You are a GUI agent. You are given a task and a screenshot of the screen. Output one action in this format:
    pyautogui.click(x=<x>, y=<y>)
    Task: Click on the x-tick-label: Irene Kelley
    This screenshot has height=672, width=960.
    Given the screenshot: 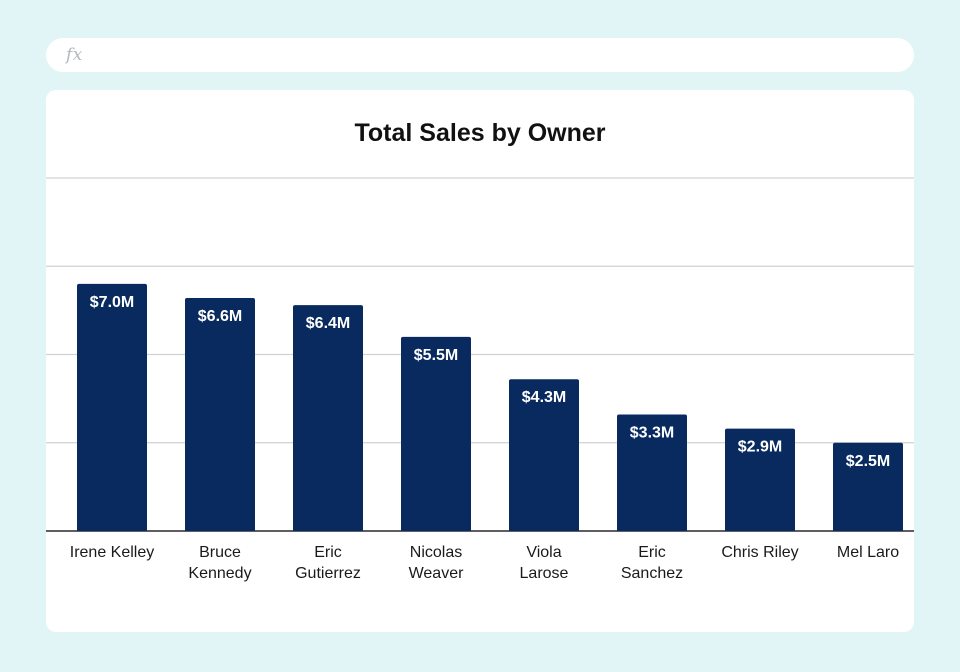 What is the action you would take?
    pyautogui.click(x=112, y=552)
    